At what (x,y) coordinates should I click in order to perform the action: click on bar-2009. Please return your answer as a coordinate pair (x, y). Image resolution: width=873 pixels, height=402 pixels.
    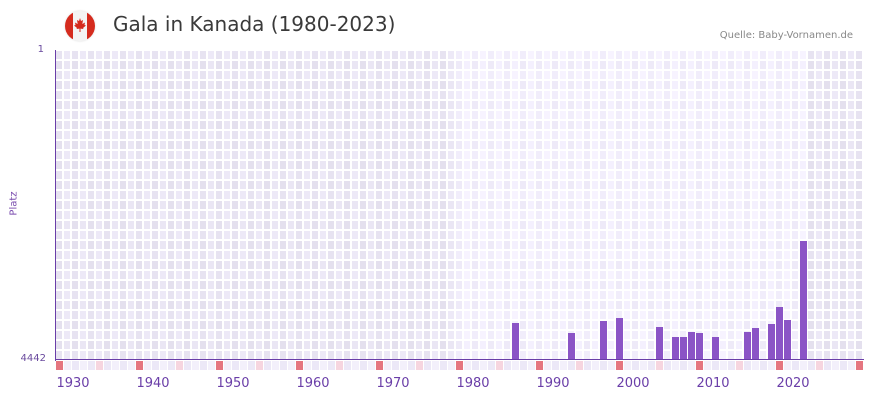
    Looking at the image, I should click on (691, 346).